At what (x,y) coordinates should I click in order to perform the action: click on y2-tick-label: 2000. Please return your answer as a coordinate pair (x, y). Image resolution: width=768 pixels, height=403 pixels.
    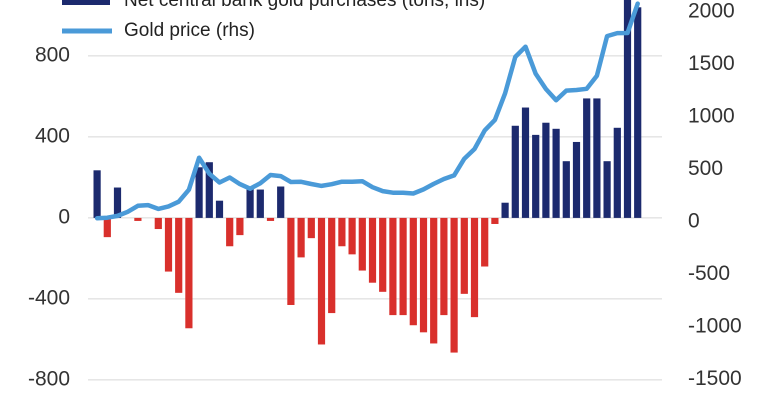
    Looking at the image, I should click on (711, 11).